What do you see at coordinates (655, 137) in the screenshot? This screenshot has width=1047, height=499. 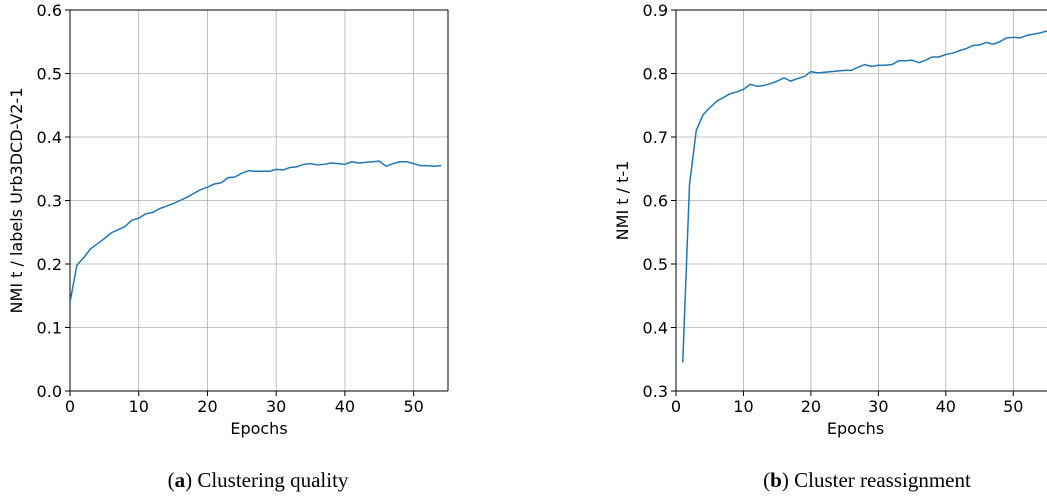 I see `y-tick-label: 0.7` at bounding box center [655, 137].